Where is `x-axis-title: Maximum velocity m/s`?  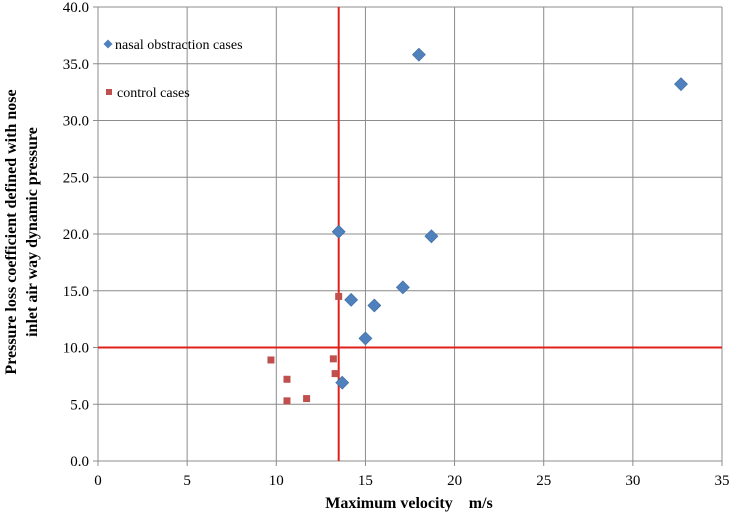 x-axis-title: Maximum velocity m/s is located at coordinates (409, 503).